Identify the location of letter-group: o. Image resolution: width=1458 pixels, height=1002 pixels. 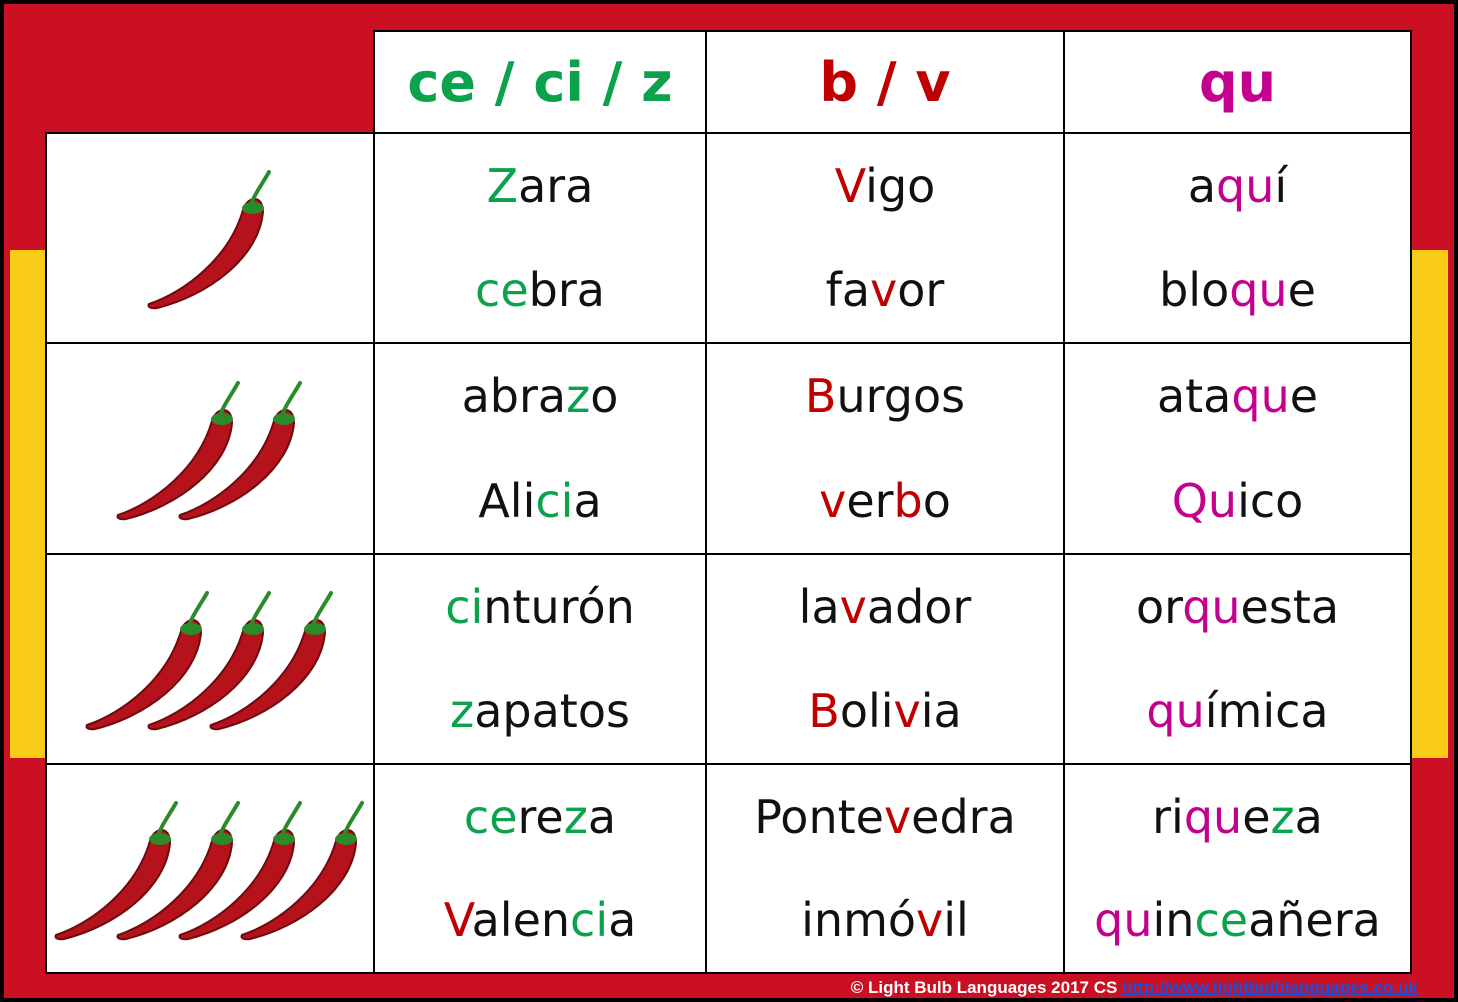
(936, 500).